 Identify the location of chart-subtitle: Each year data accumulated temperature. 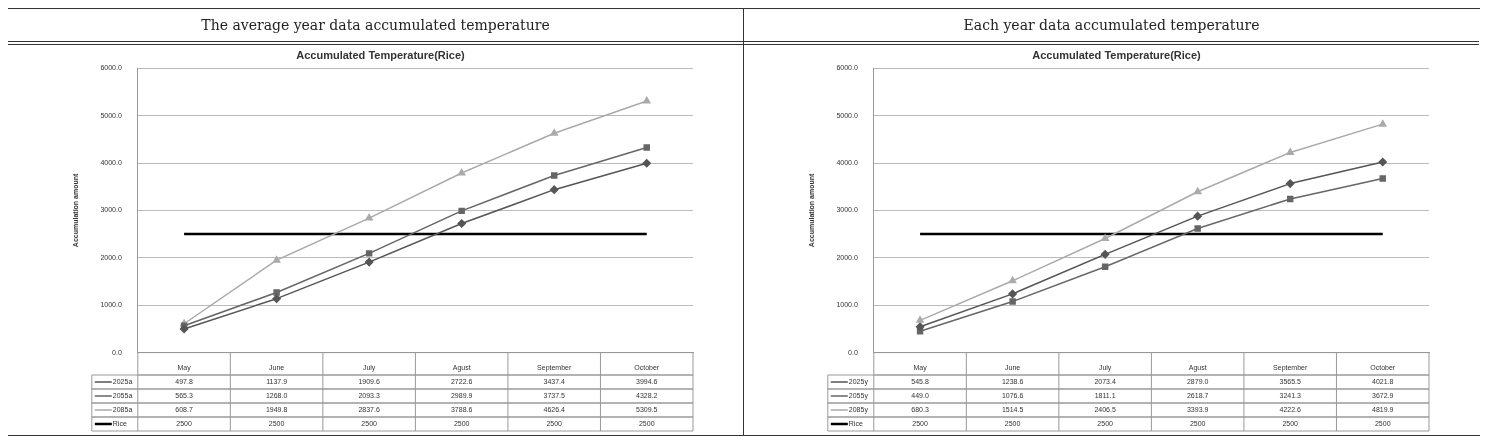
(1111, 27).